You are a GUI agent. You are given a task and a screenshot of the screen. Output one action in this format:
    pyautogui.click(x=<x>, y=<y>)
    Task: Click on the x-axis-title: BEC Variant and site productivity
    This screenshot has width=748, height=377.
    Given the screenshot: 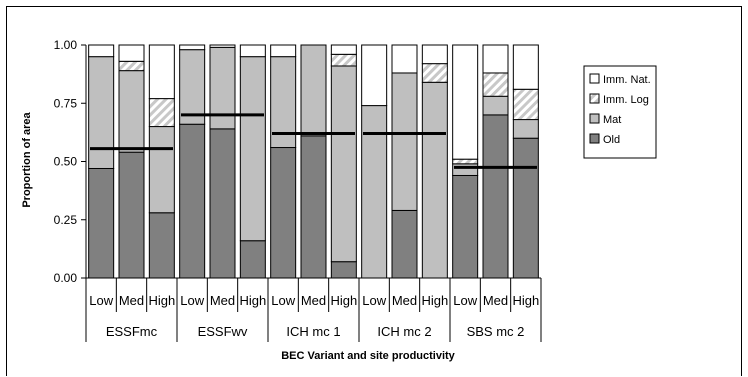 What is the action you would take?
    pyautogui.click(x=368, y=356)
    